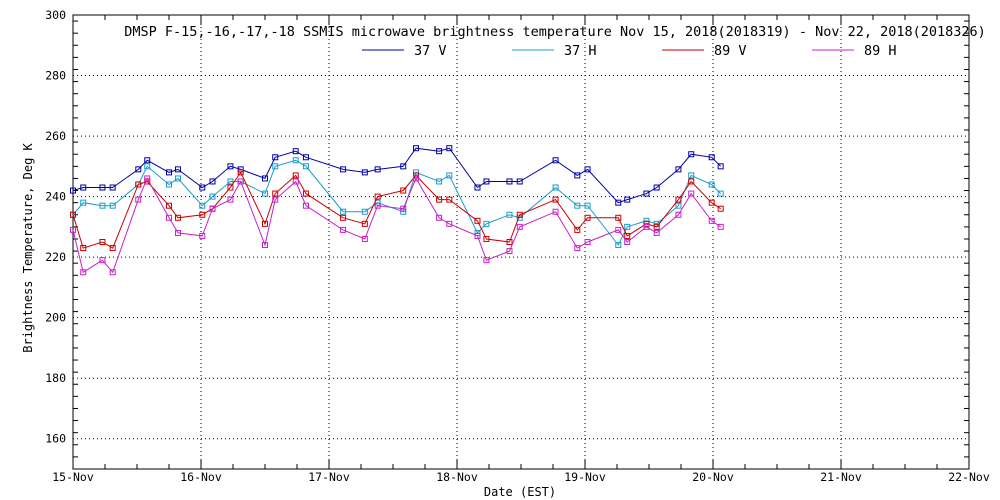 The width and height of the screenshot is (1000, 500). What do you see at coordinates (55, 15) in the screenshot?
I see `y-tick-label: 300` at bounding box center [55, 15].